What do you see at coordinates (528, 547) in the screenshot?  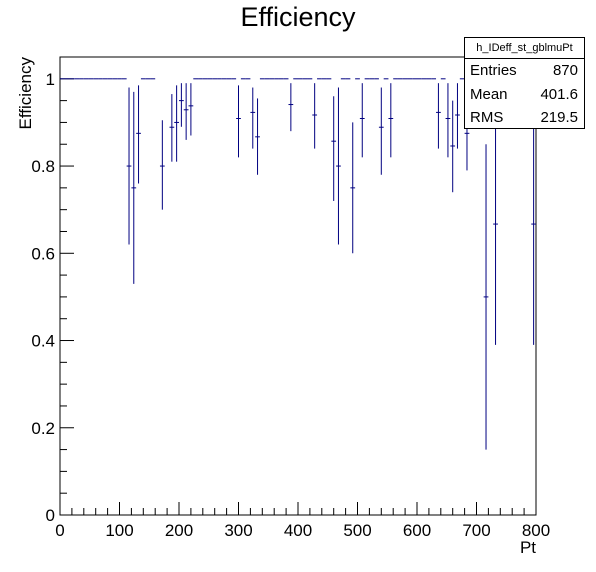 I see `x-axis-label: Pt` at bounding box center [528, 547].